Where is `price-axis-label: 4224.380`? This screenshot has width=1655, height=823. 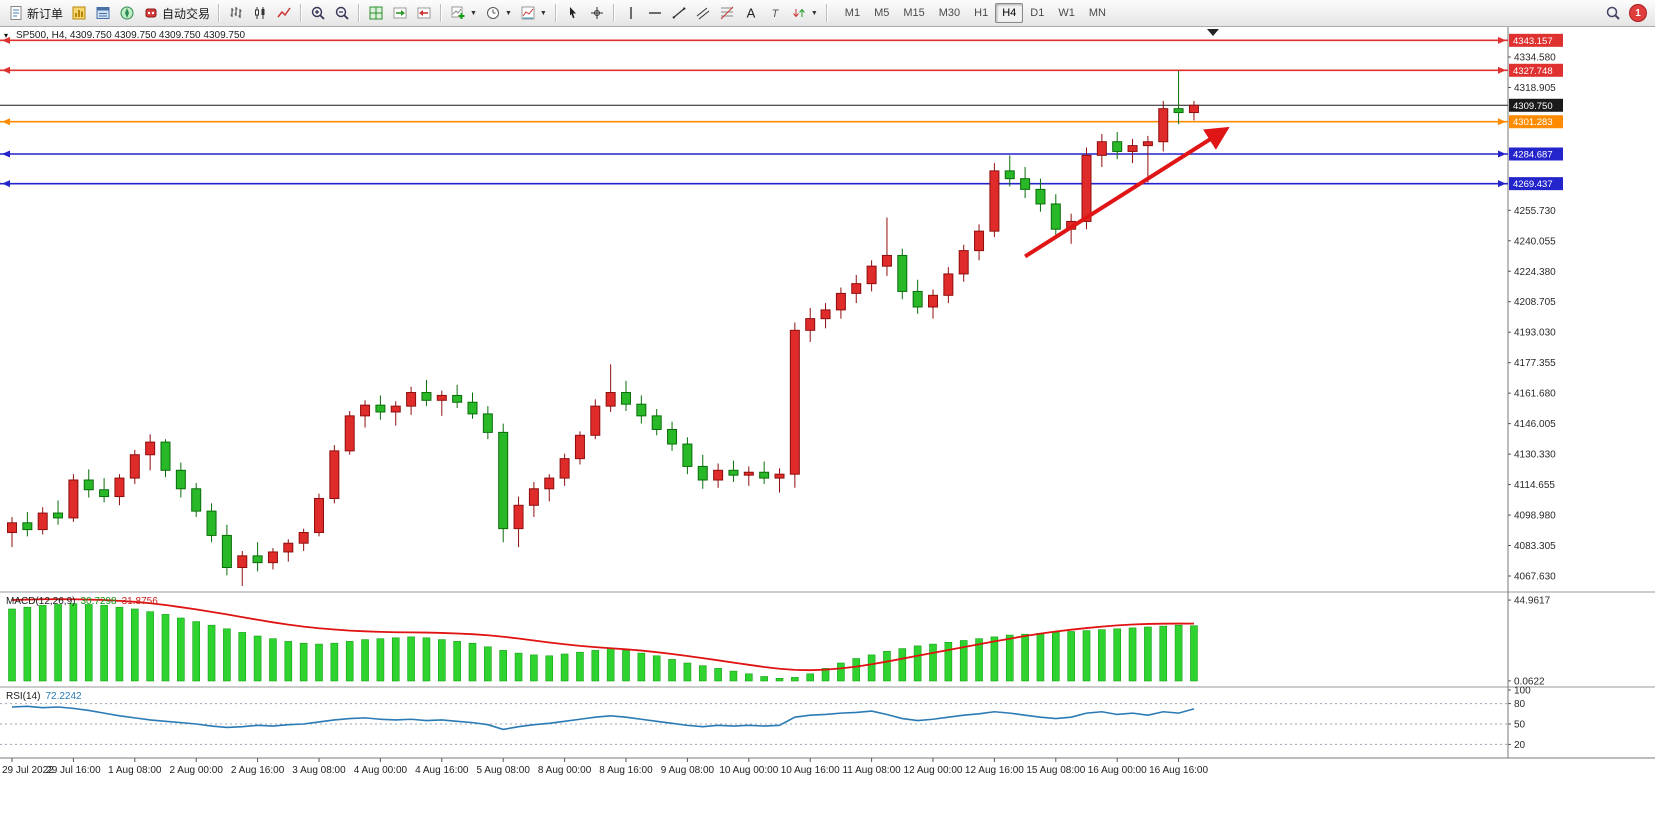
price-axis-label: 4224.380 is located at coordinates (1535, 272).